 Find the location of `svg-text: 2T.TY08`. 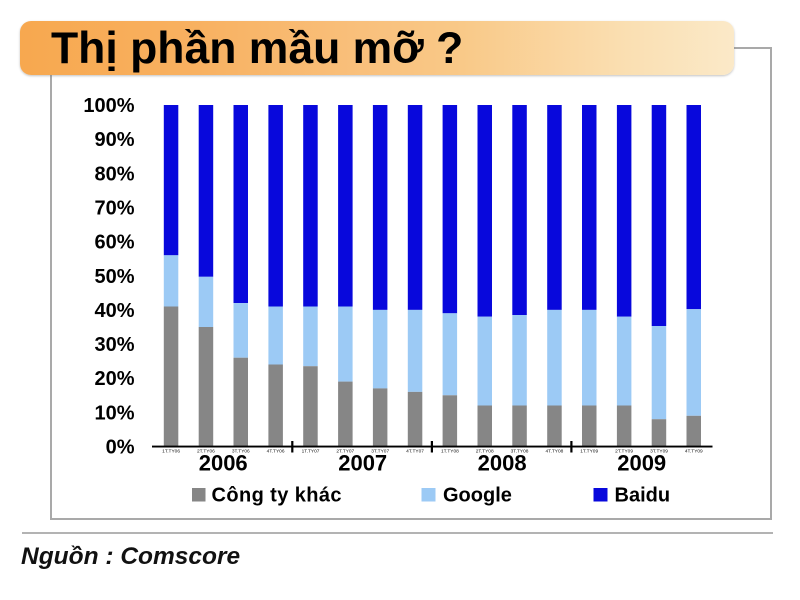

svg-text: 2T.TY08 is located at coordinates (485, 452).